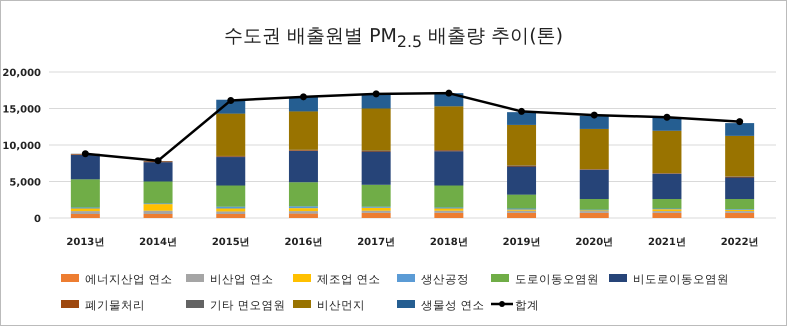  I want to click on legend-label: 폐기물처리, so click(115, 305).